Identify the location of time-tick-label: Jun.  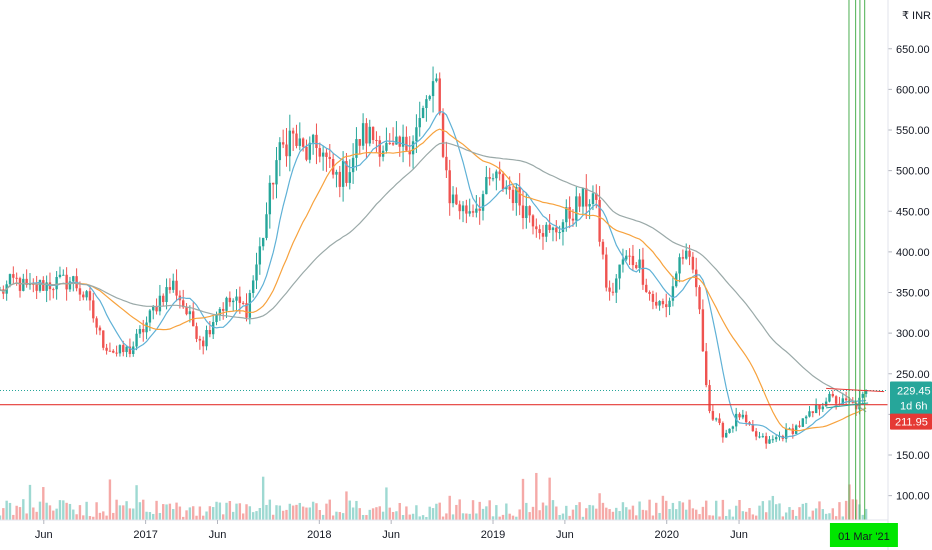
(44, 535).